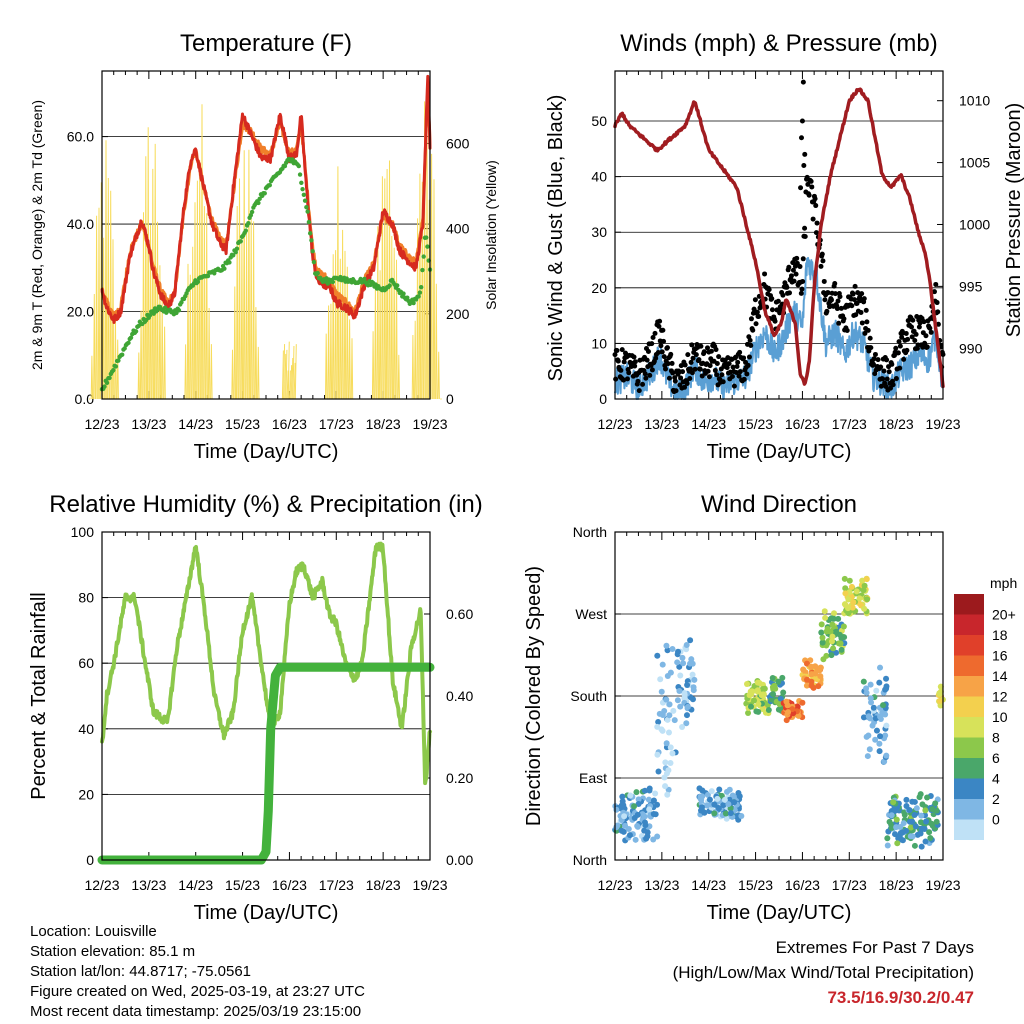  What do you see at coordinates (779, 238) in the screenshot?
I see `pressure-line` at bounding box center [779, 238].